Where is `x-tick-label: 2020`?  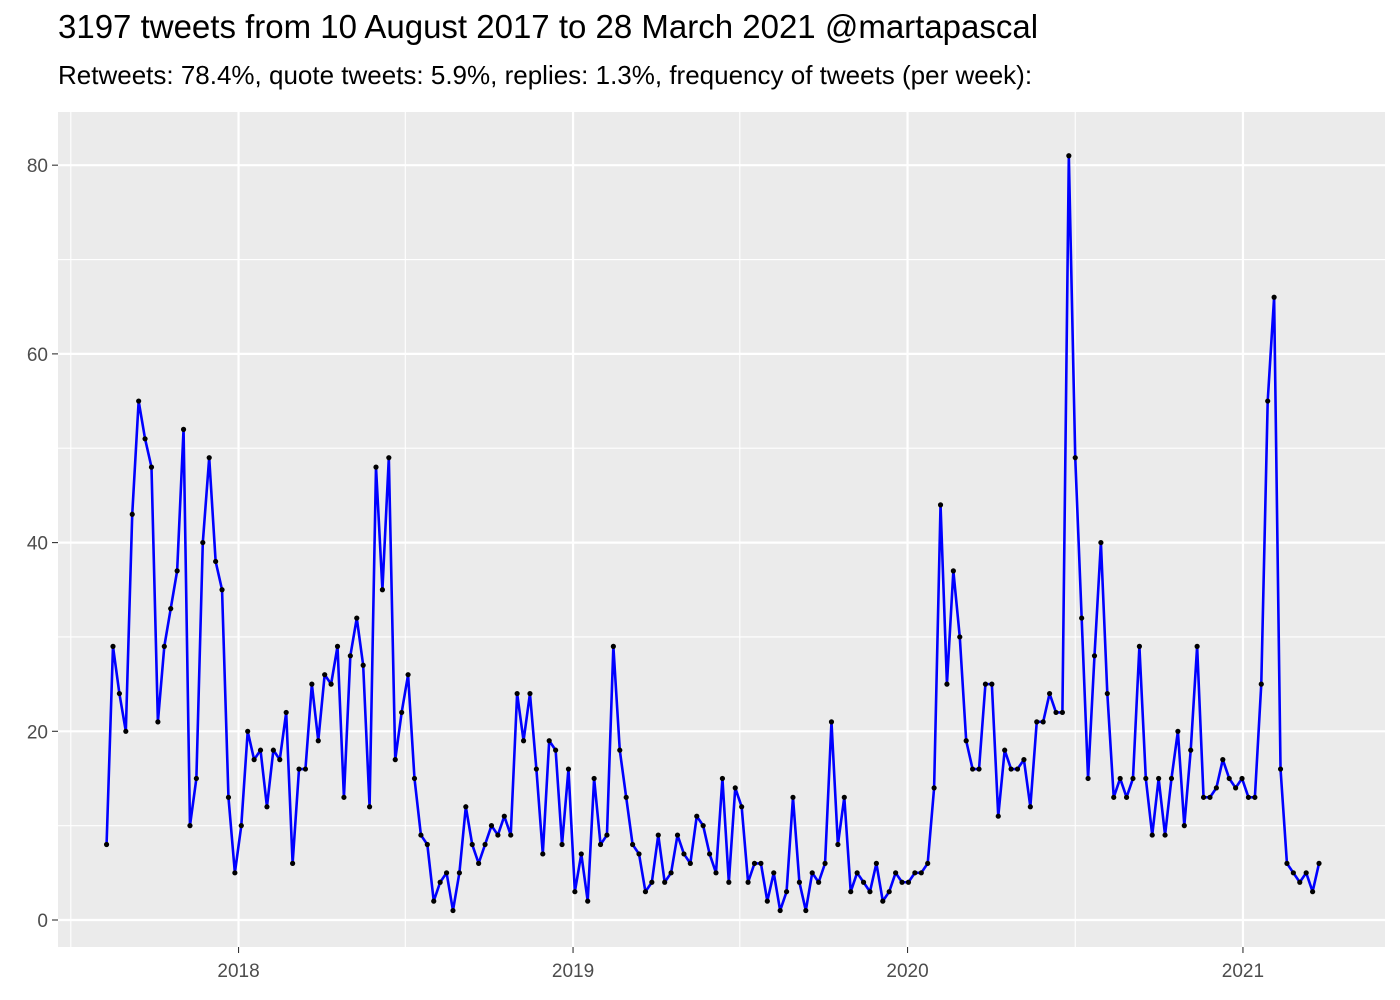 x-tick-label: 2020 is located at coordinates (907, 971).